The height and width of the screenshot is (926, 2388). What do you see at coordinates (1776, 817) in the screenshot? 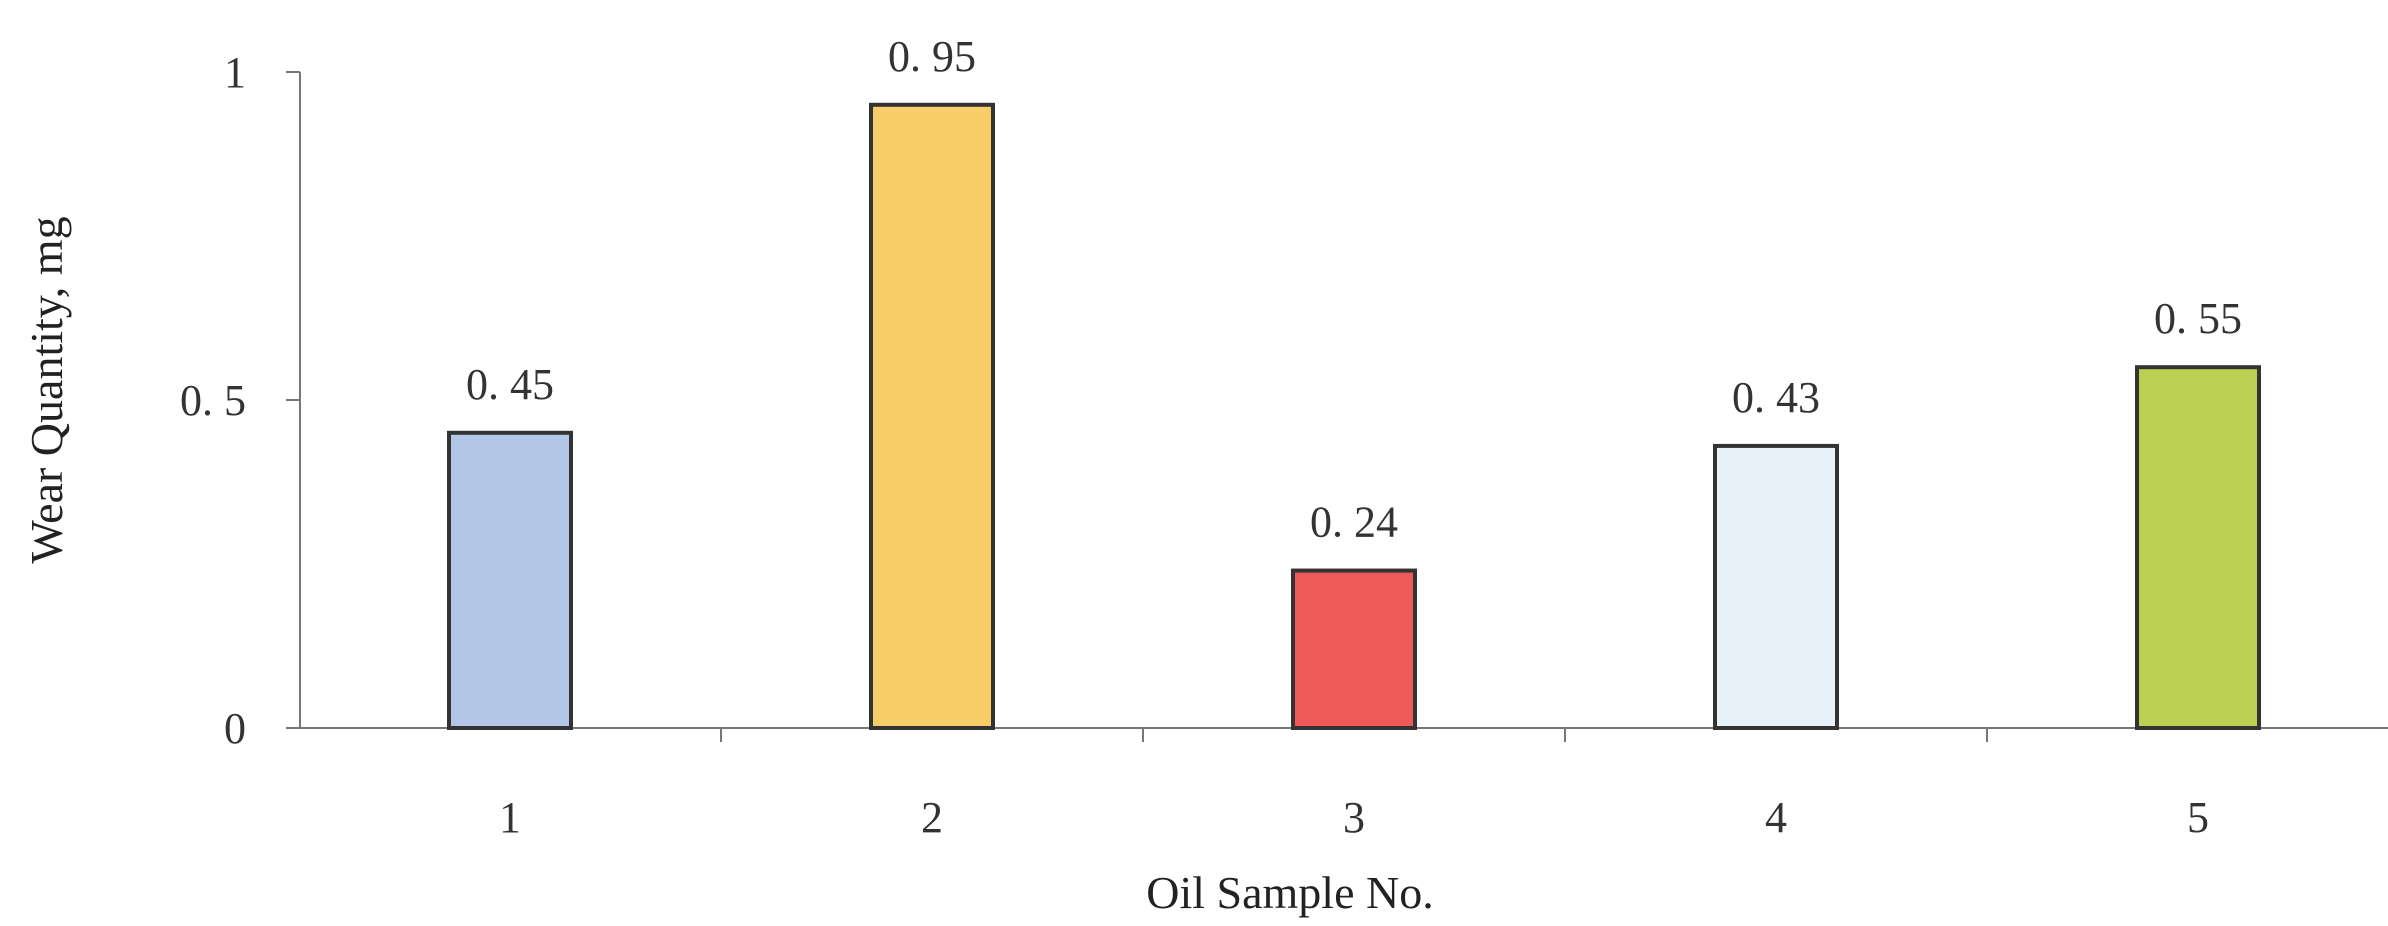
I see `x-tick-label: 4` at bounding box center [1776, 817].